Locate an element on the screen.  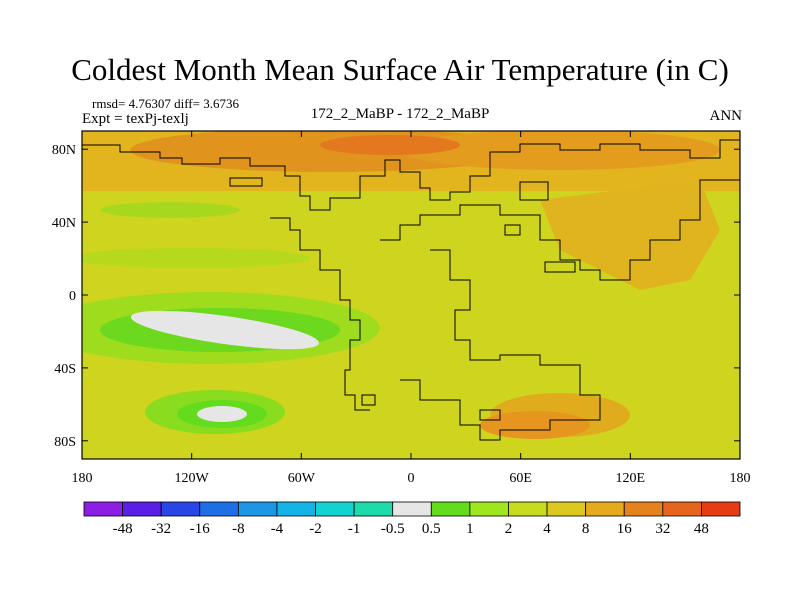
x-axis-labels: 180 120W 60W 0 60E 120E 180 is located at coordinates (411, 478).